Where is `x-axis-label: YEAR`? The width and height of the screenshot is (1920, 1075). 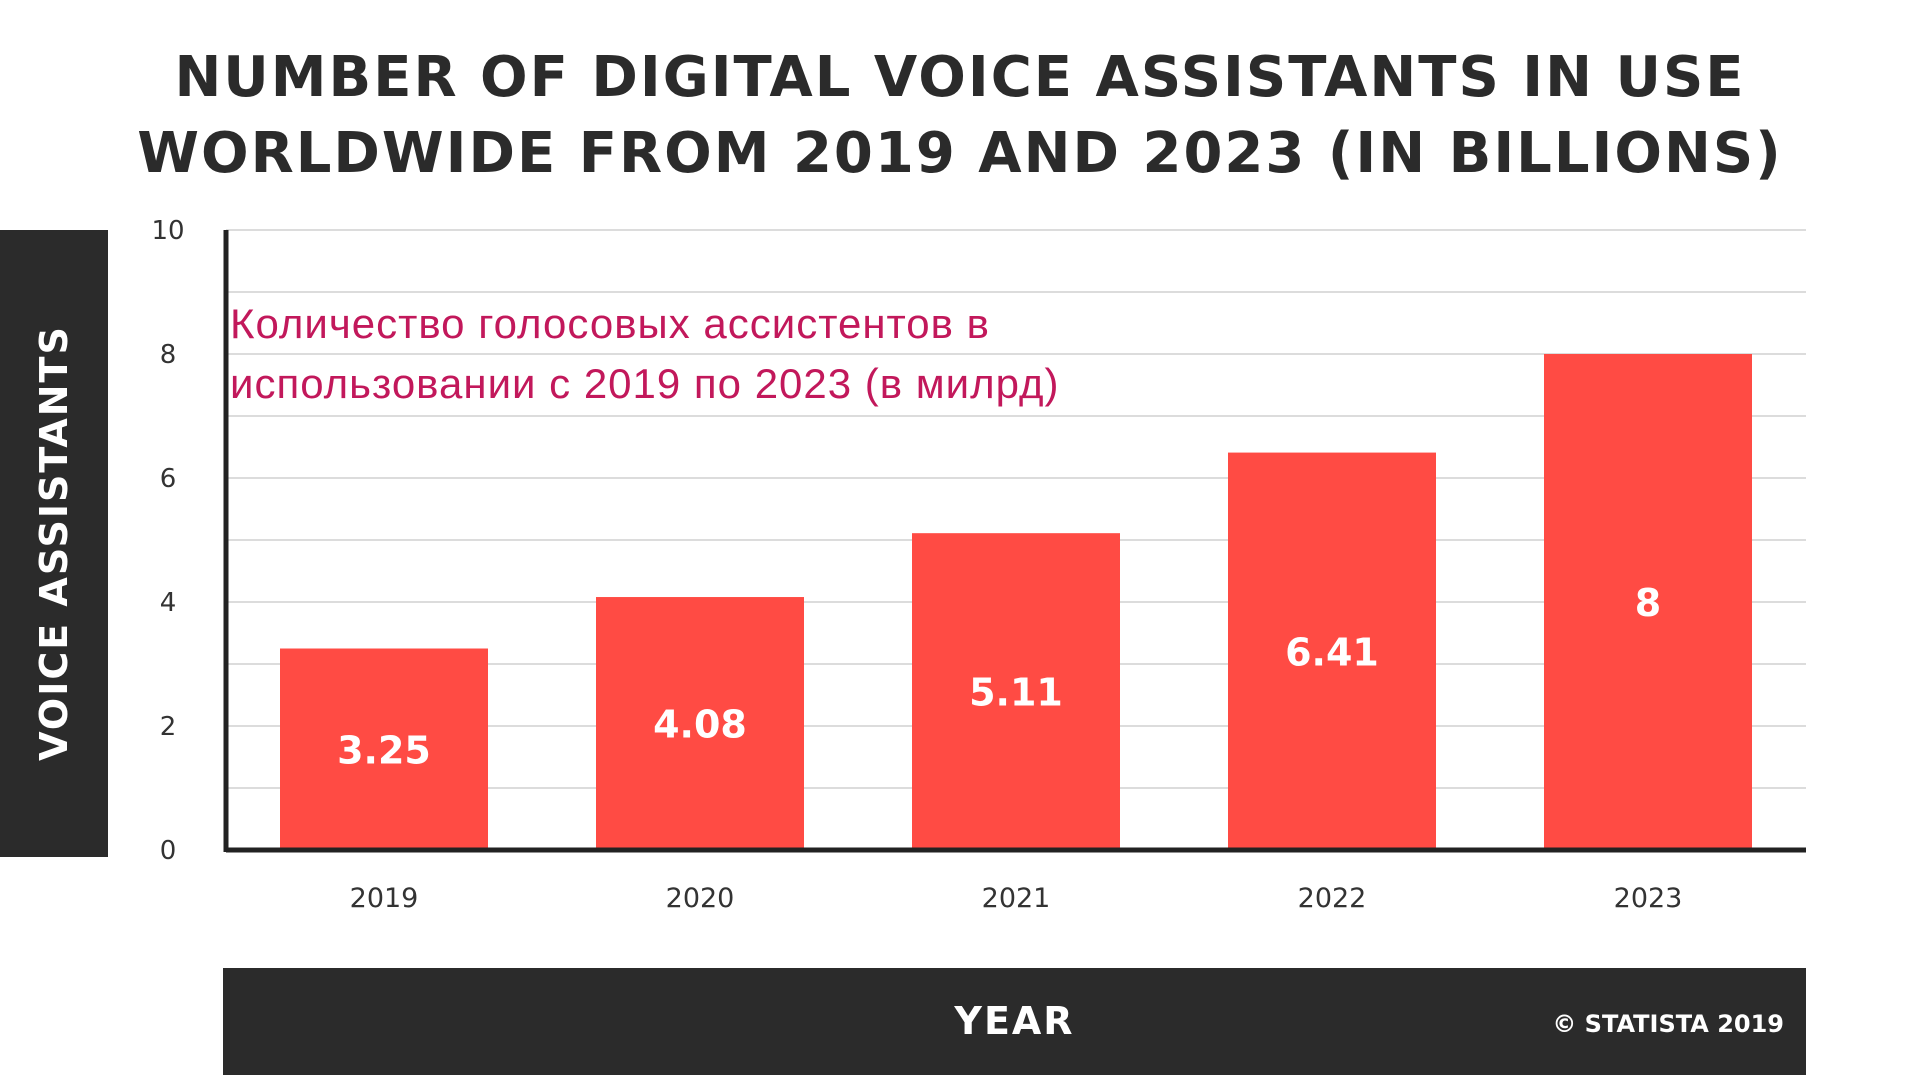
x-axis-label: YEAR is located at coordinates (1014, 1021).